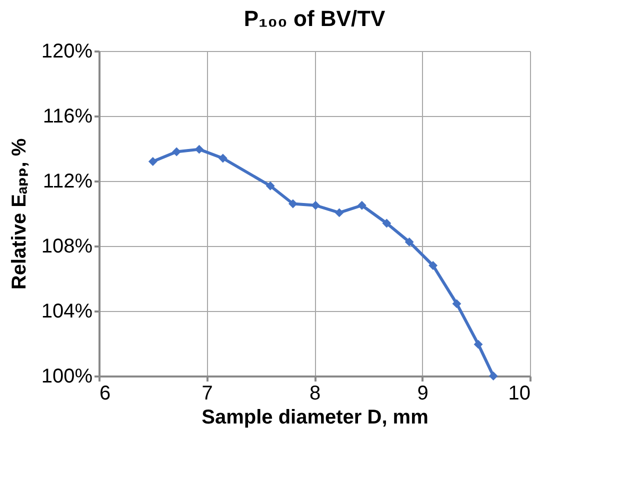 The height and width of the screenshot is (484, 639). I want to click on x-tick-label: 9, so click(422, 393).